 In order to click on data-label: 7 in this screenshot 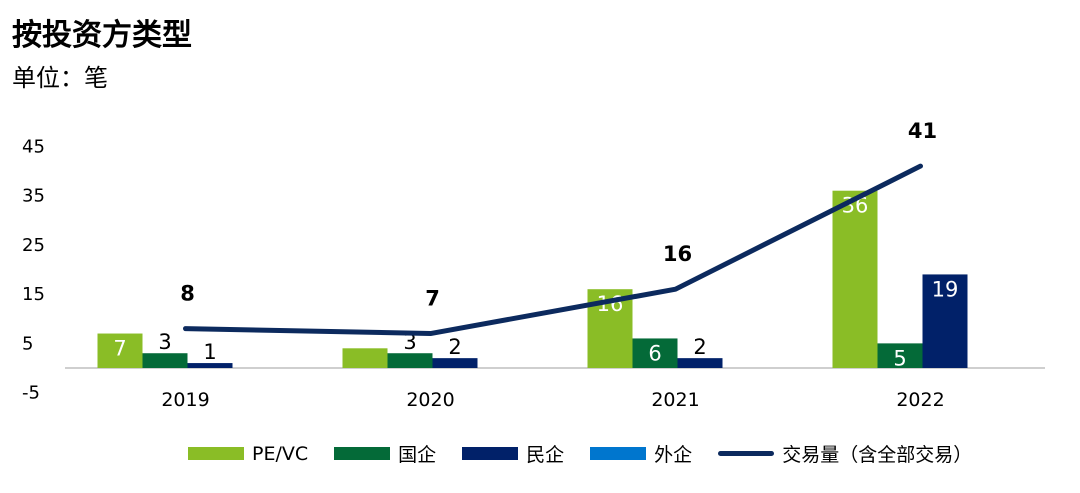, I will do `click(119, 349)`.